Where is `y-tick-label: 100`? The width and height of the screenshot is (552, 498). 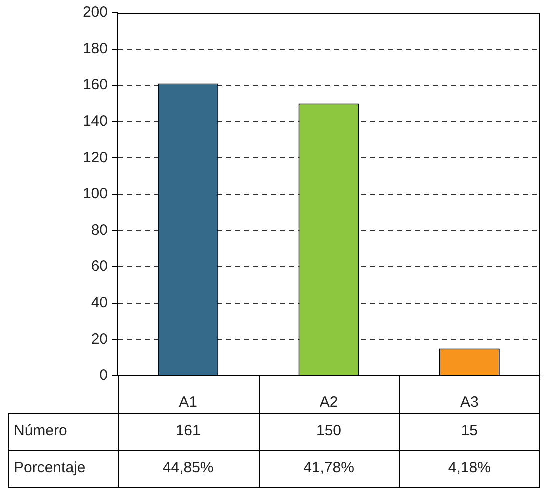 y-tick-label: 100 is located at coordinates (95, 194).